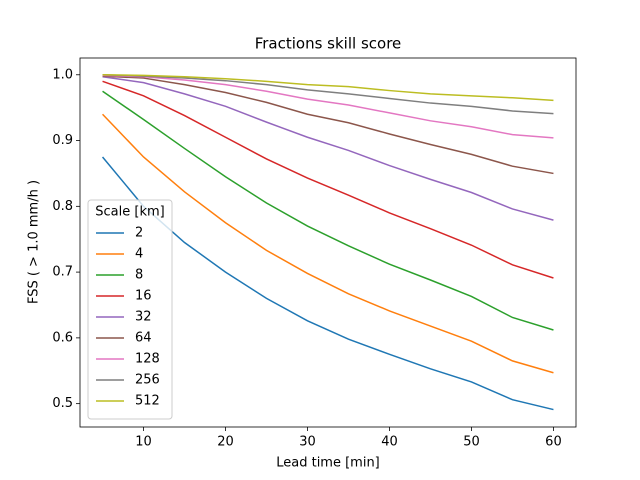 This screenshot has height=480, width=640. Describe the element at coordinates (328, 44) in the screenshot. I see `chart-title: Fractions skill score` at that location.